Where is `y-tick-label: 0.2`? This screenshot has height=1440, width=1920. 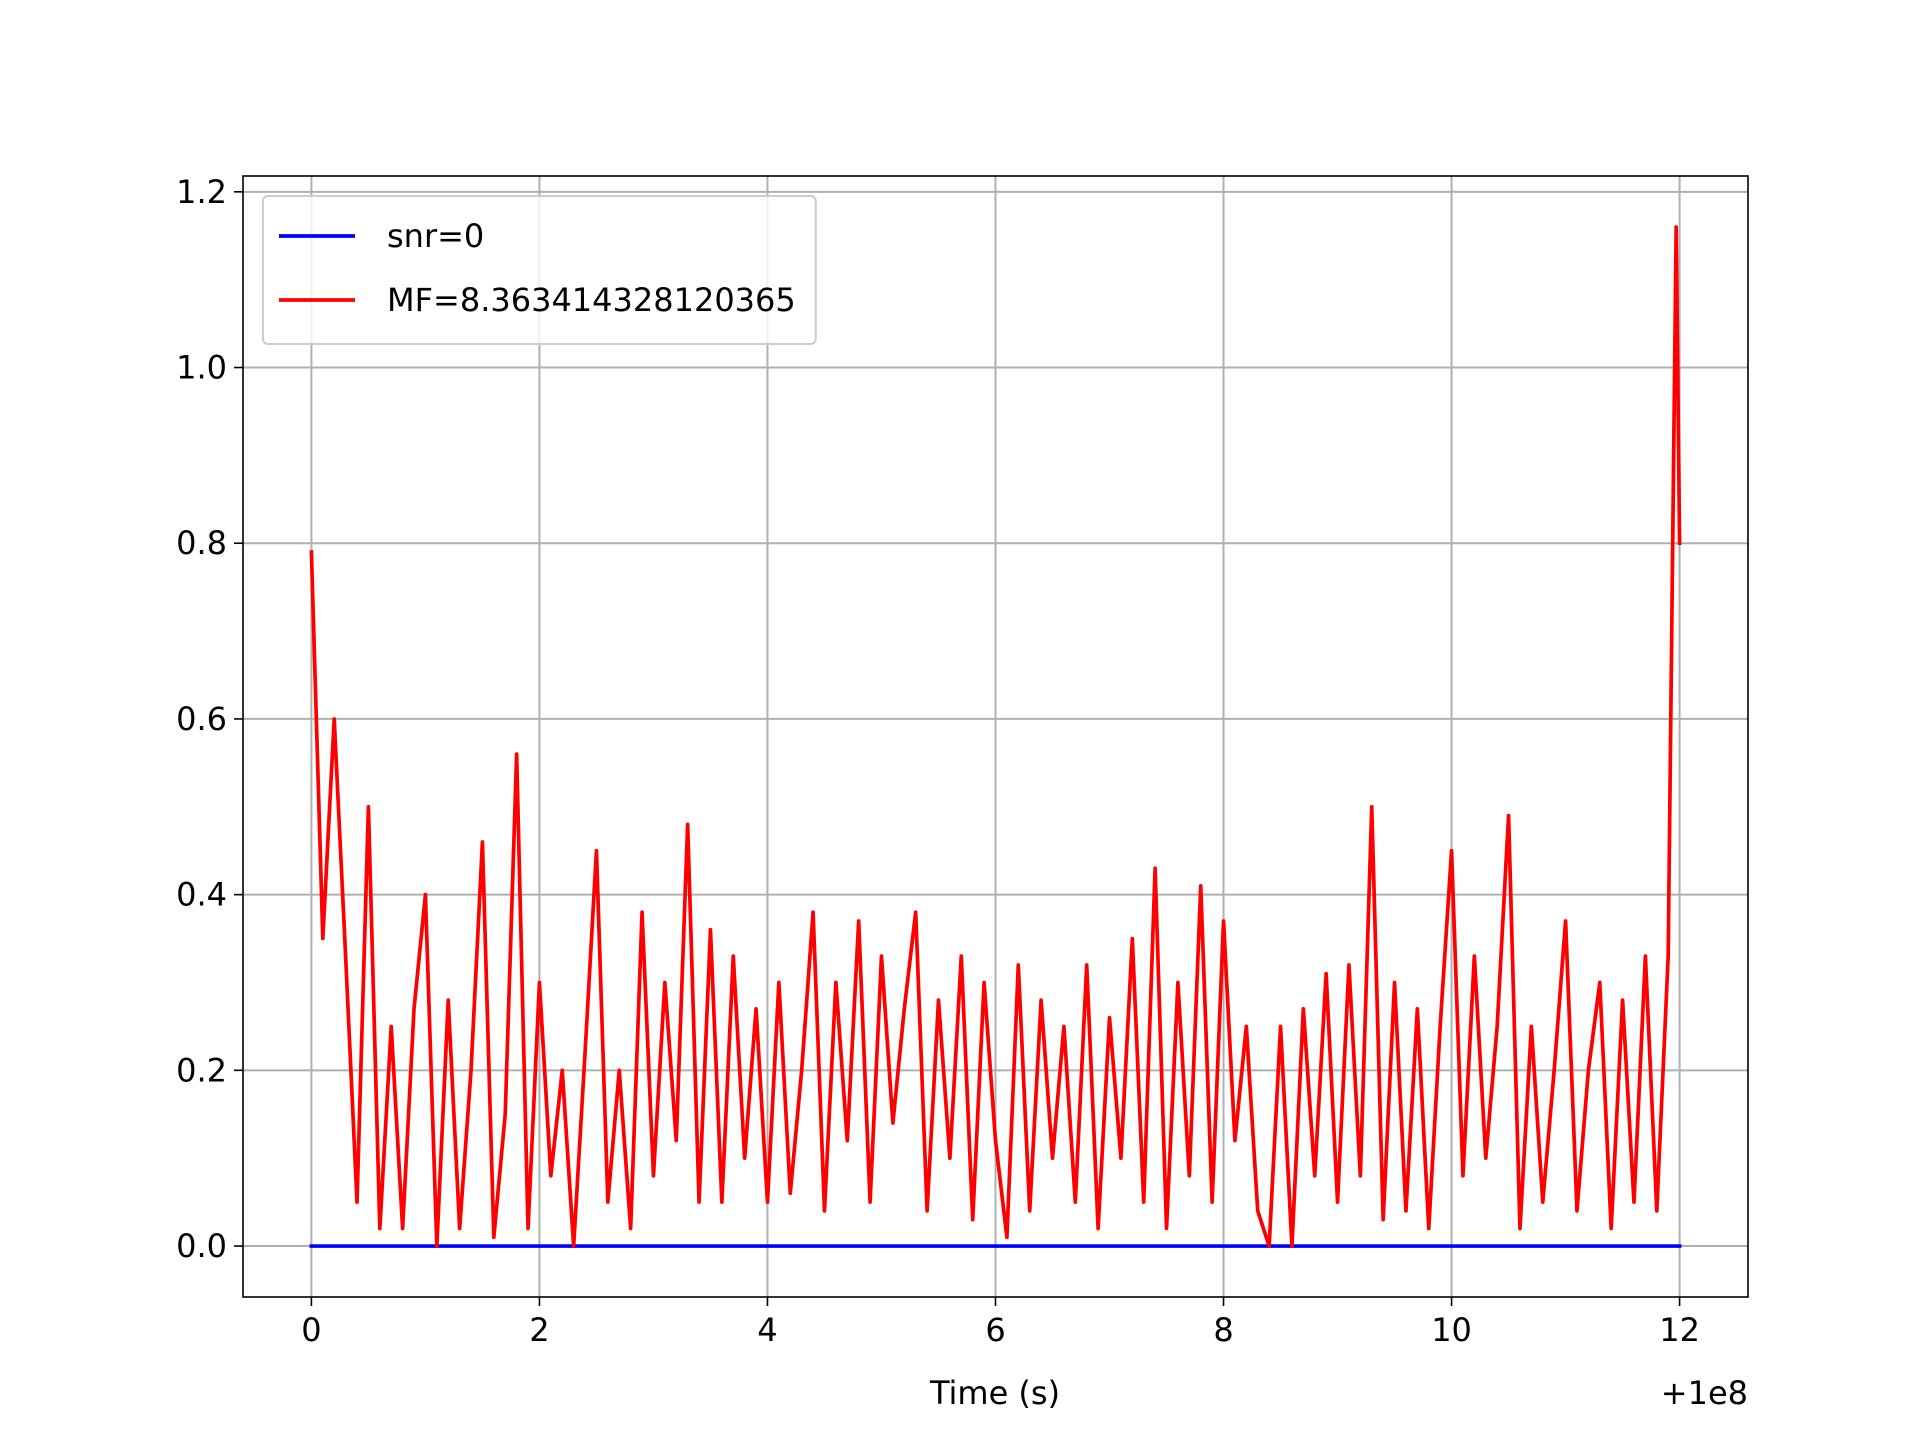 y-tick-label: 0.2 is located at coordinates (201, 1070).